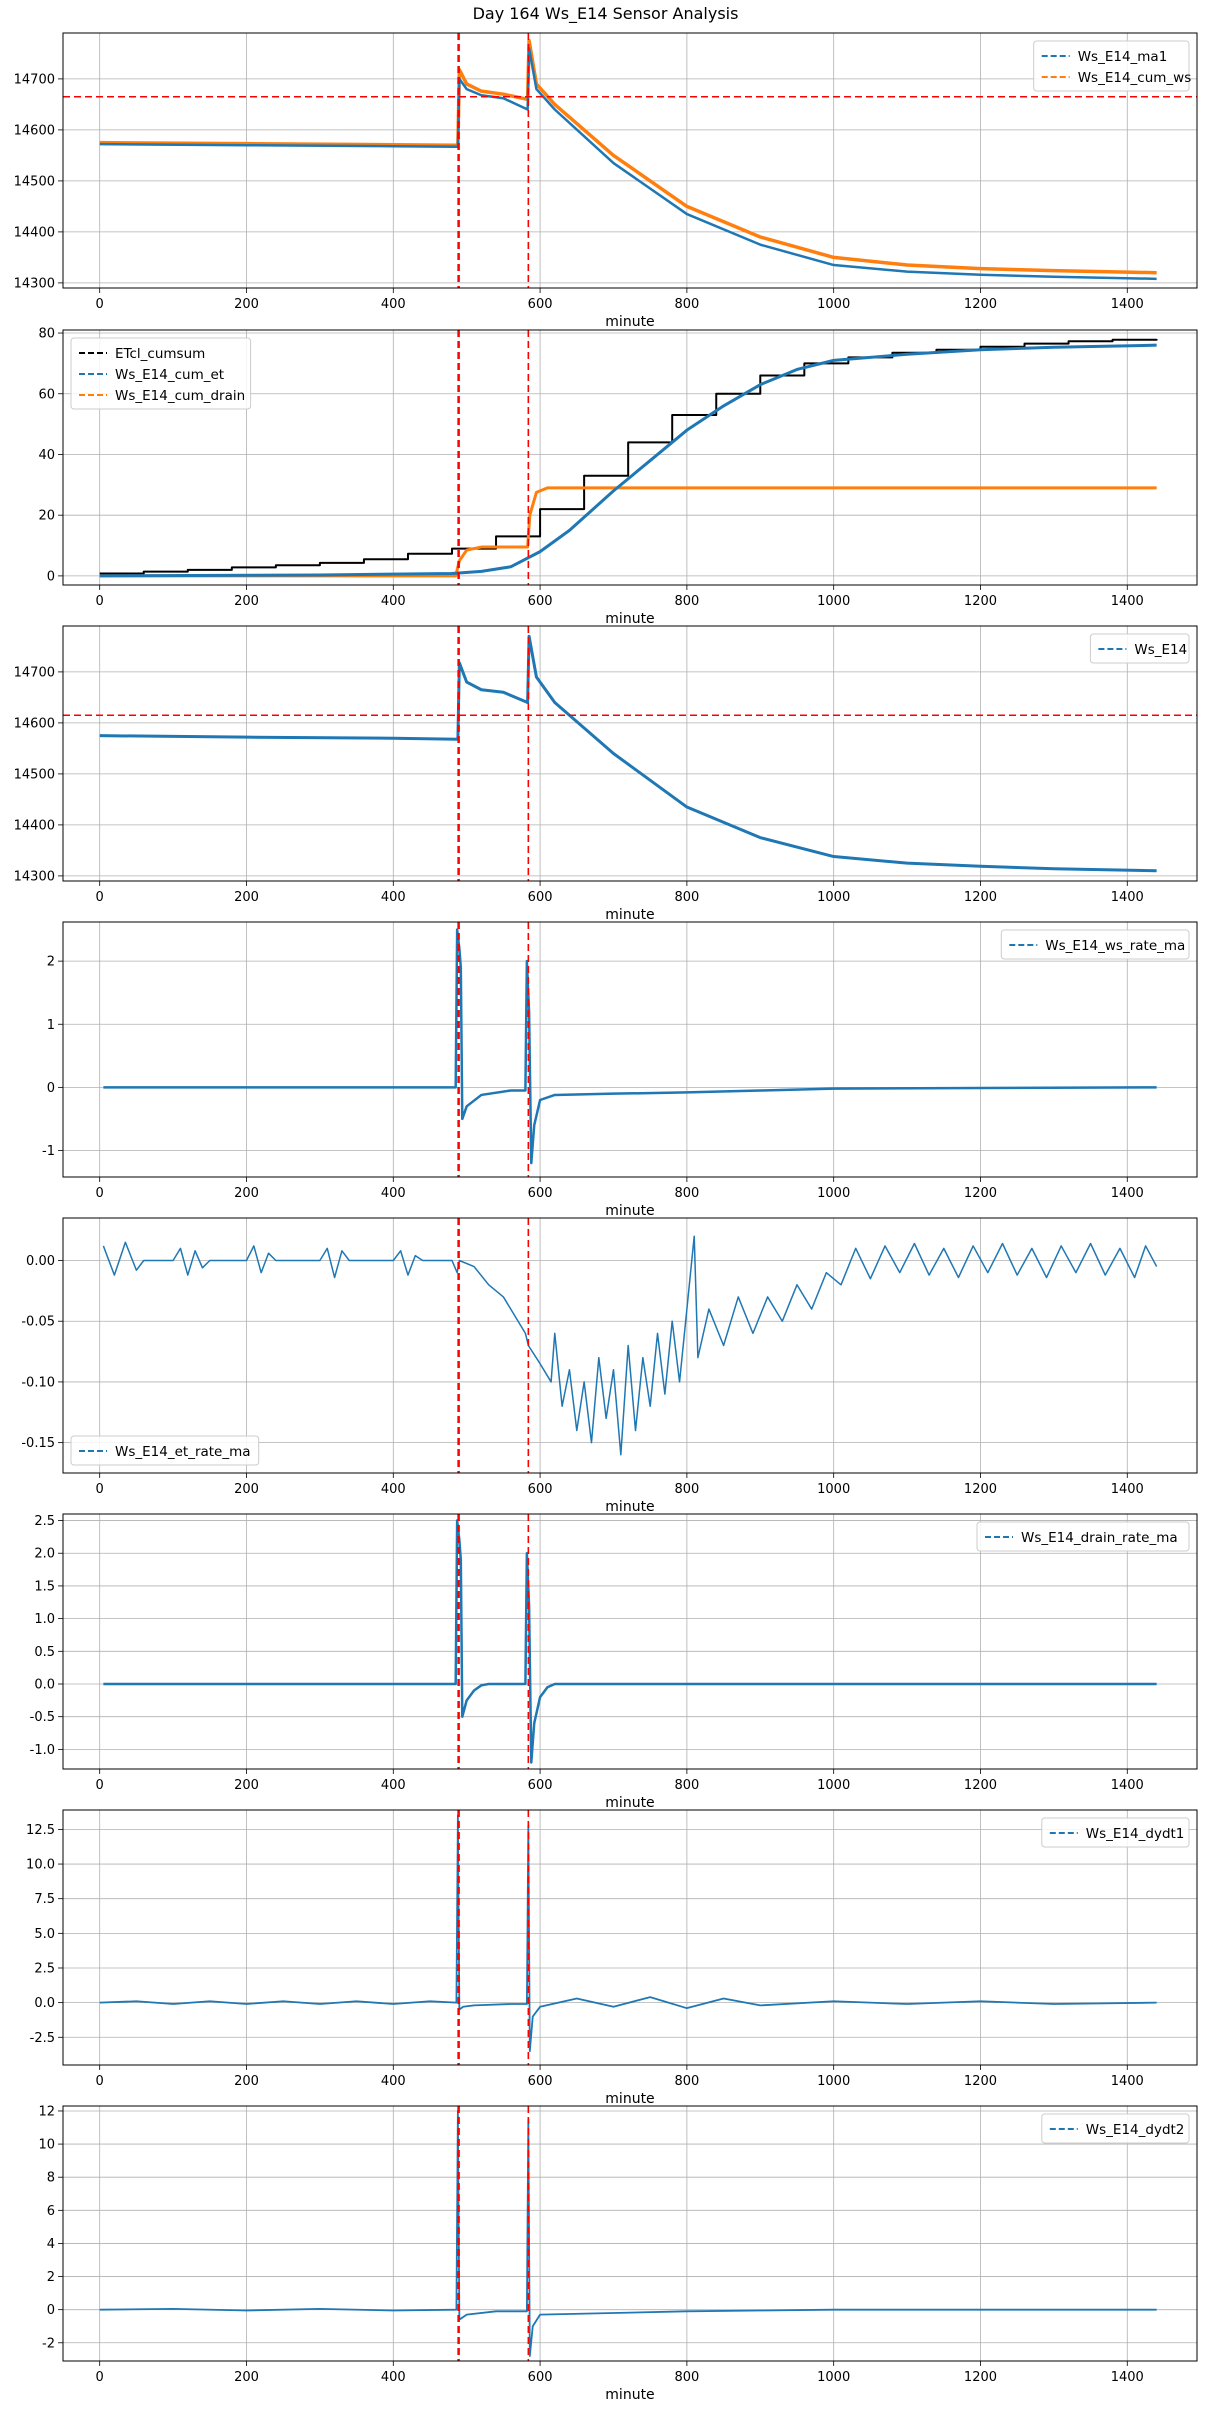  What do you see at coordinates (38, 1382) in the screenshot?
I see `y-tick-label: -0.10` at bounding box center [38, 1382].